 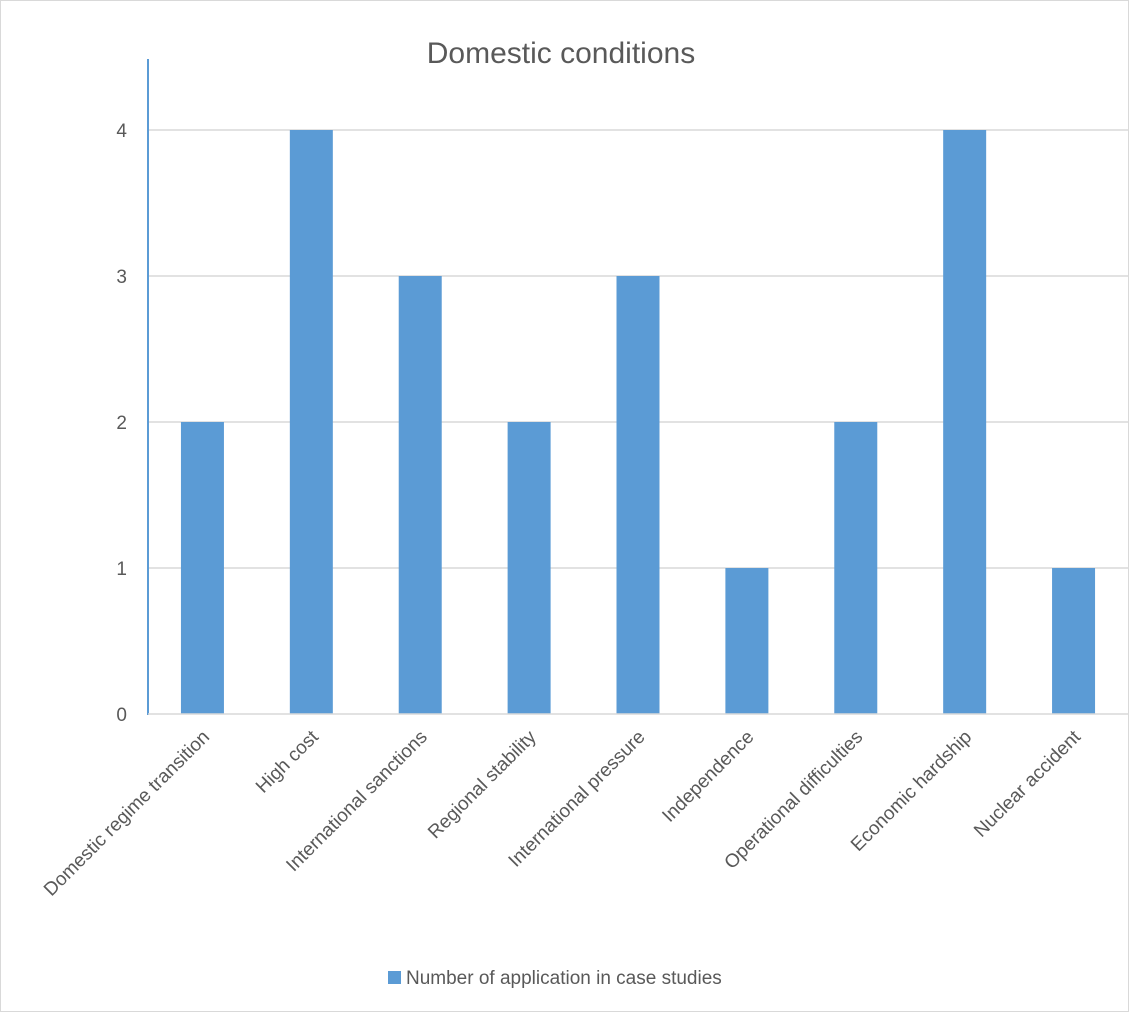 What do you see at coordinates (121, 715) in the screenshot?
I see `y-tick-label: 0` at bounding box center [121, 715].